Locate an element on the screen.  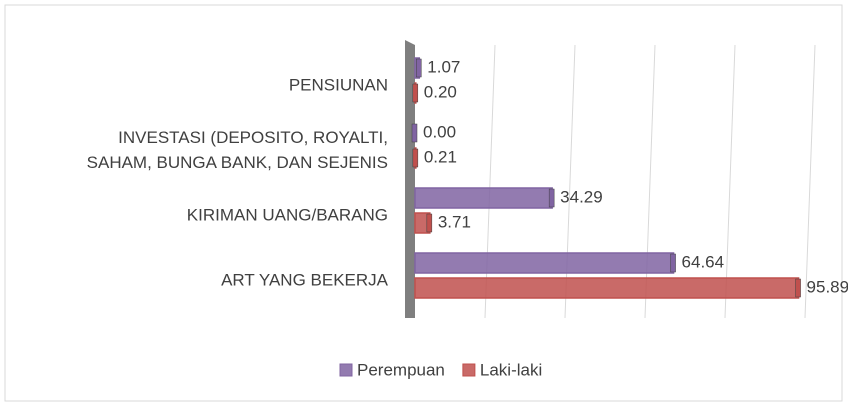
value-label: 34.29 is located at coordinates (581, 196).